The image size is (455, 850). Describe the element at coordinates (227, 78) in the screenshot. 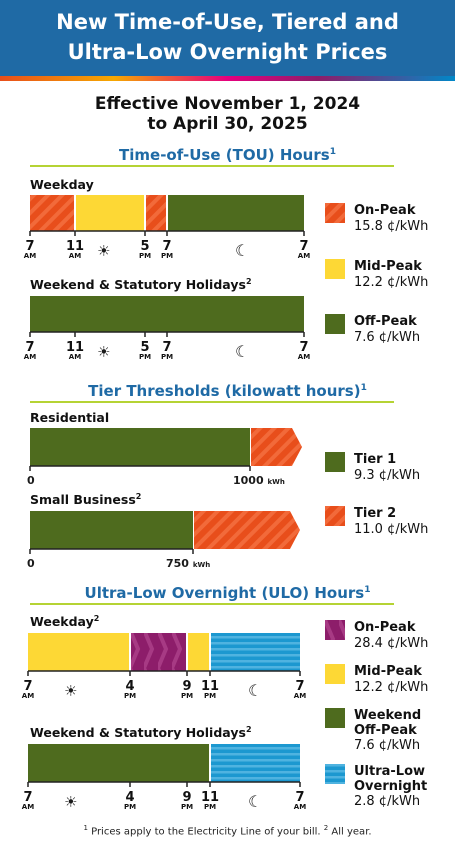

I see `header-color-stripe` at that location.